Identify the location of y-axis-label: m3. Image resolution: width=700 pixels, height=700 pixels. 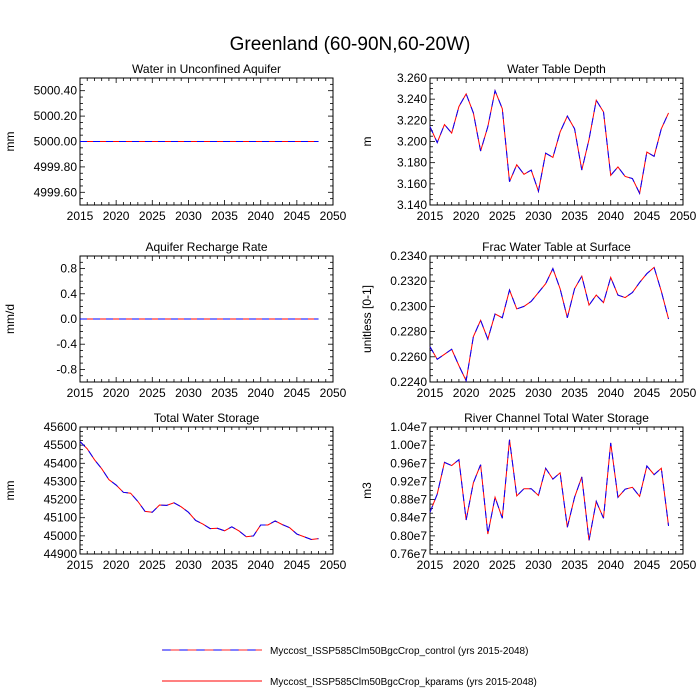
(367, 490).